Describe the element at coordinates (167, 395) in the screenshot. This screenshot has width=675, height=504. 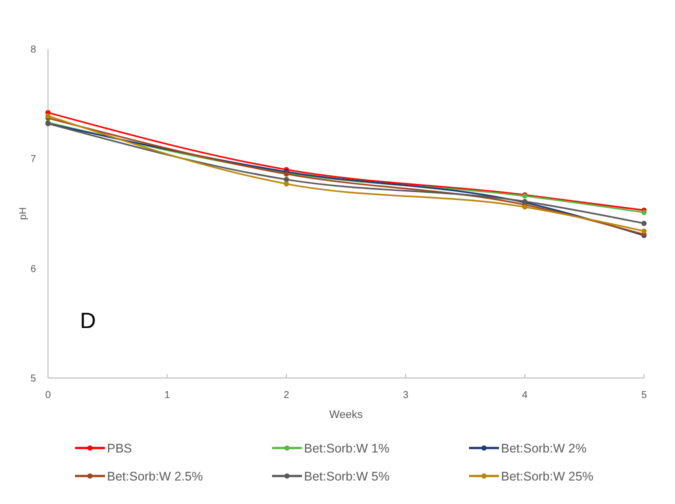
I see `x-tick-label: 1` at that location.